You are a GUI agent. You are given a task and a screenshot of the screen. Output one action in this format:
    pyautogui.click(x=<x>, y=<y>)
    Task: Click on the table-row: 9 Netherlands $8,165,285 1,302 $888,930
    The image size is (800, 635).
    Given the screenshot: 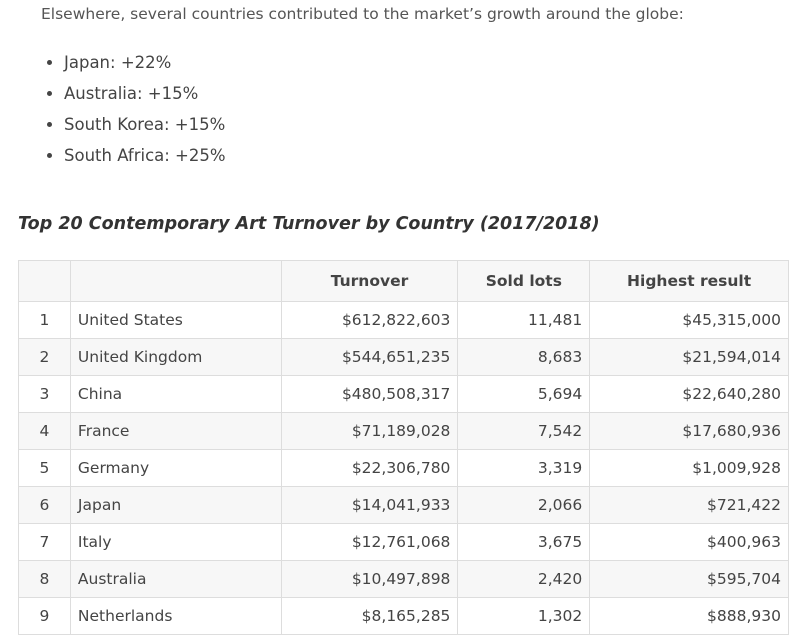 What is the action you would take?
    pyautogui.click(x=403, y=616)
    